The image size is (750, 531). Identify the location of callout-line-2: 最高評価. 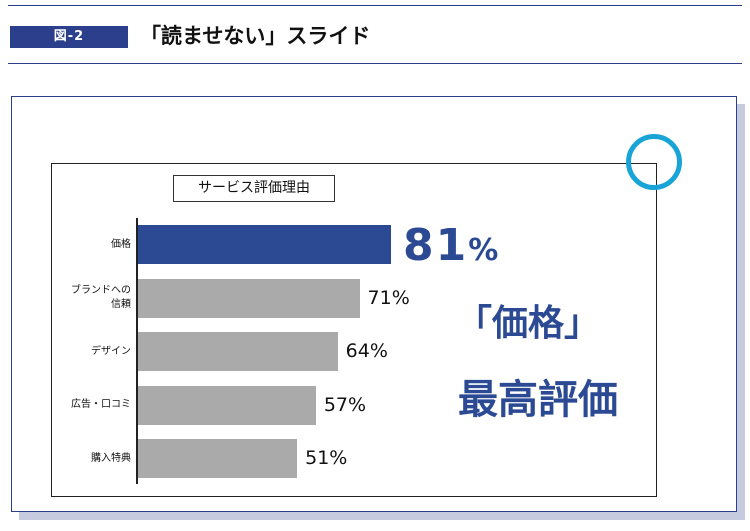
(538, 400).